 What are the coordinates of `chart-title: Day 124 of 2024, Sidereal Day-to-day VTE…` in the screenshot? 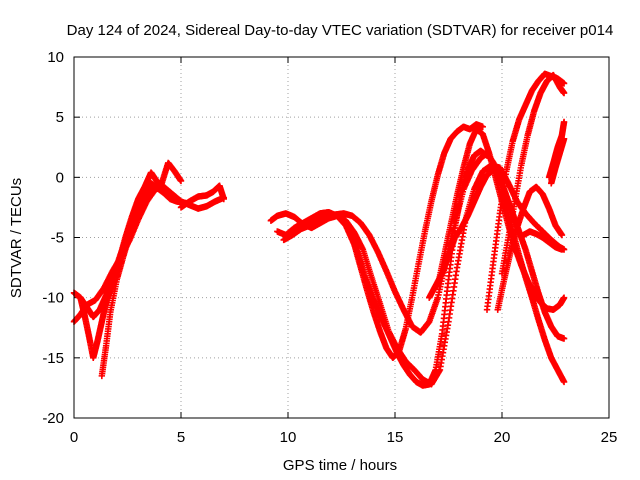 It's located at (340, 30).